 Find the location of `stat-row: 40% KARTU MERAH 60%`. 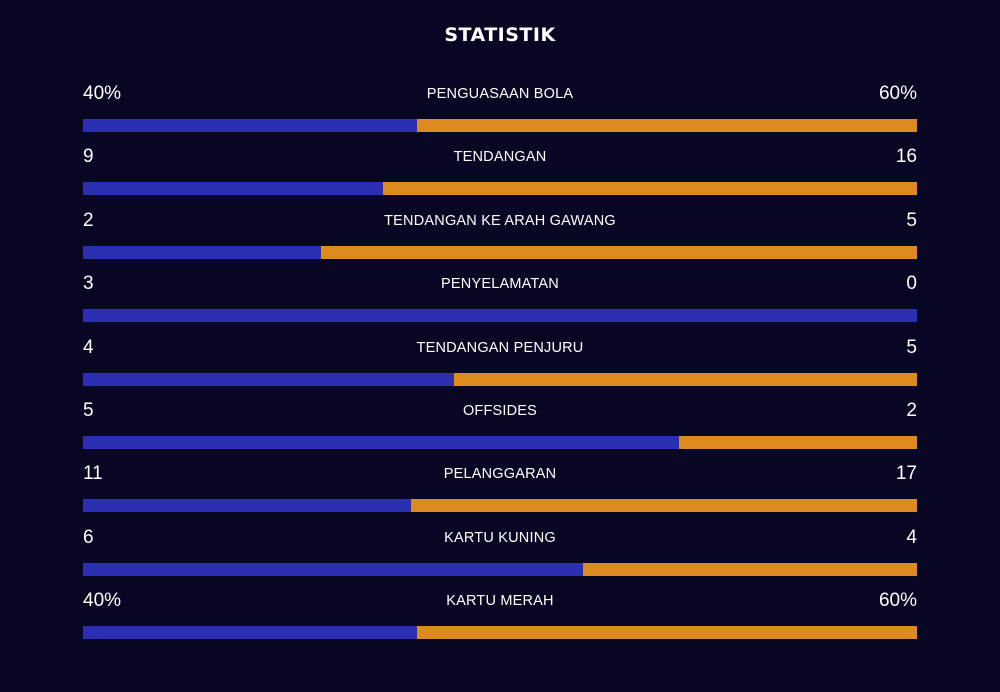

stat-row: 40% KARTU MERAH 60% is located at coordinates (500, 618).